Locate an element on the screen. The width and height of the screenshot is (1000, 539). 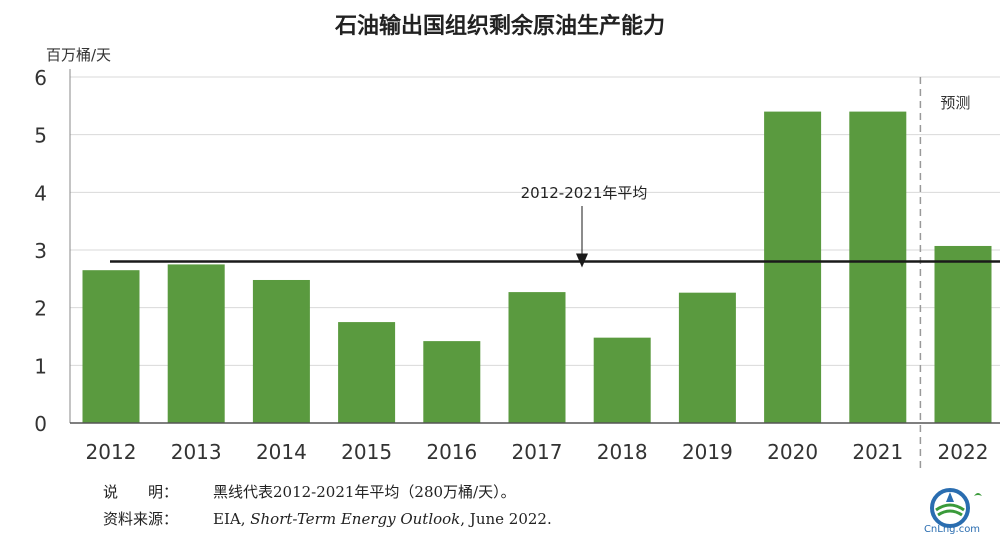
bar-2016 is located at coordinates (452, 382).